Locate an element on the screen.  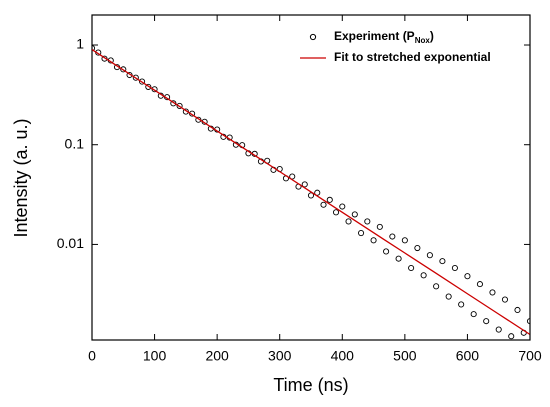
legend-label: Experiment (PNox) is located at coordinates (384, 37).